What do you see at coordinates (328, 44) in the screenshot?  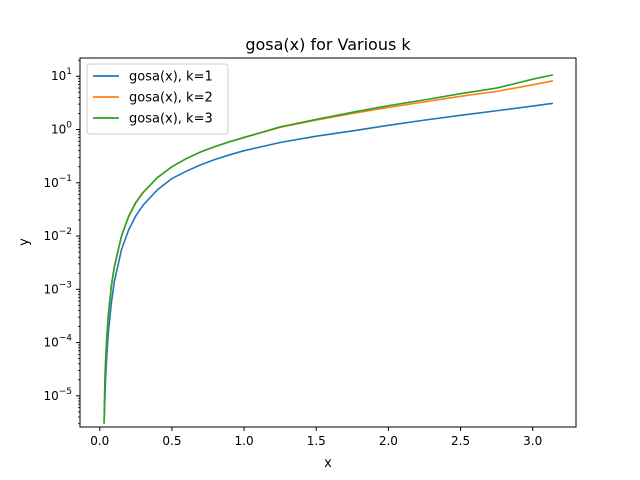 I see `chart-title: gosa(x) for Various k` at bounding box center [328, 44].